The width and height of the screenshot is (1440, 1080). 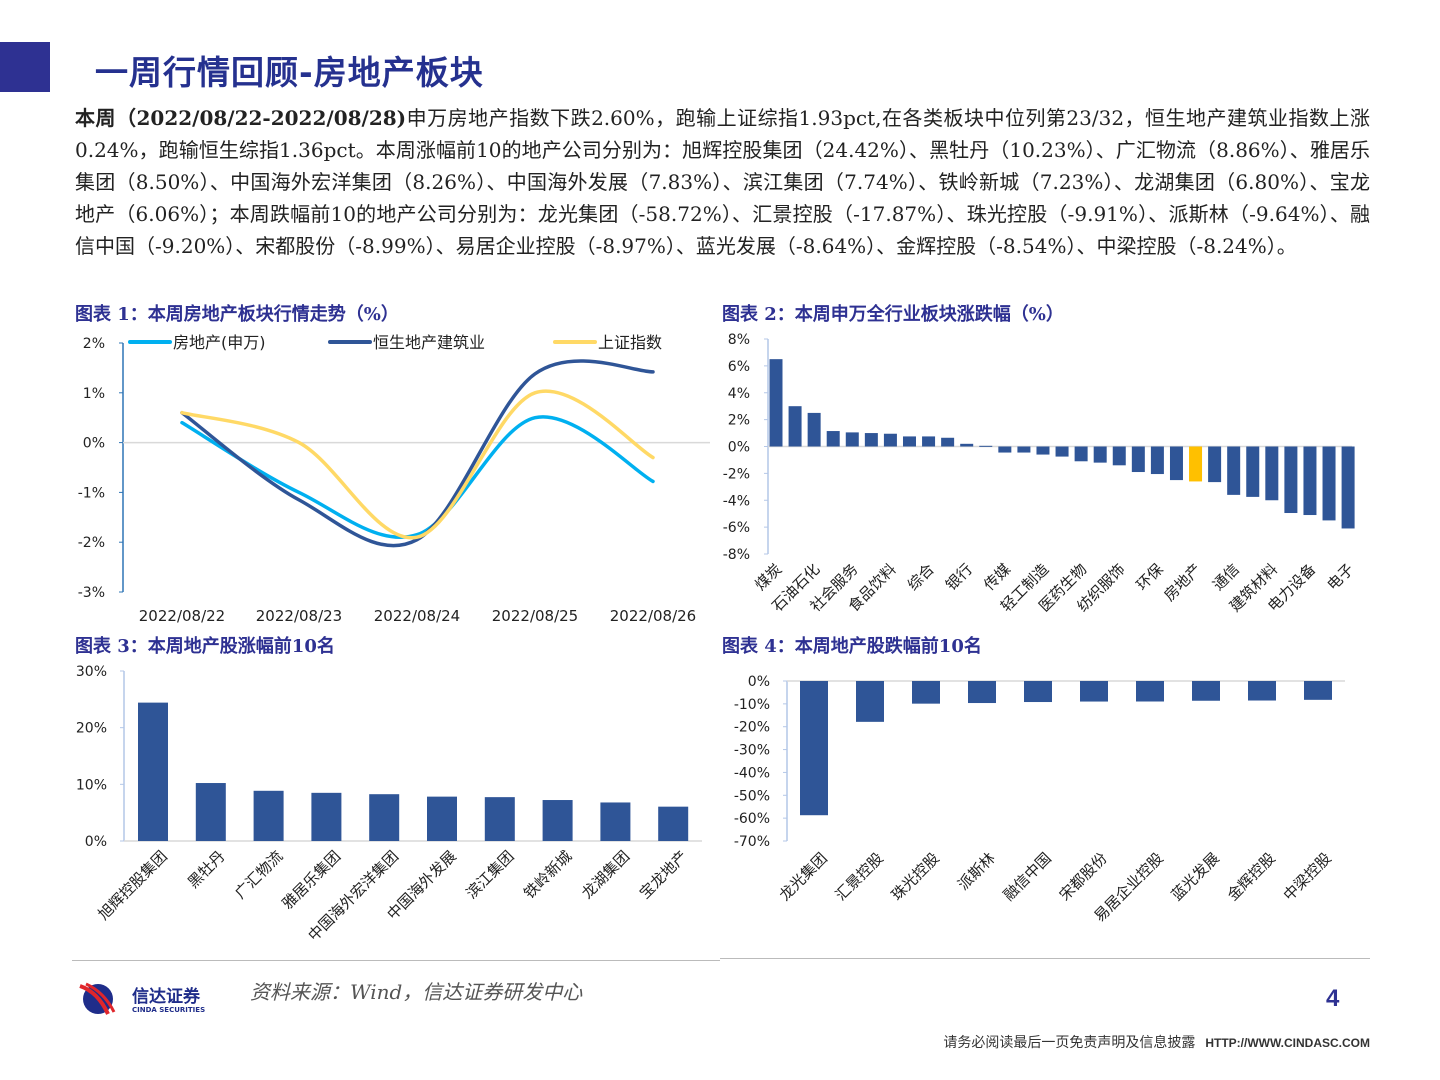 I want to click on header-accent-block, so click(x=25, y=67).